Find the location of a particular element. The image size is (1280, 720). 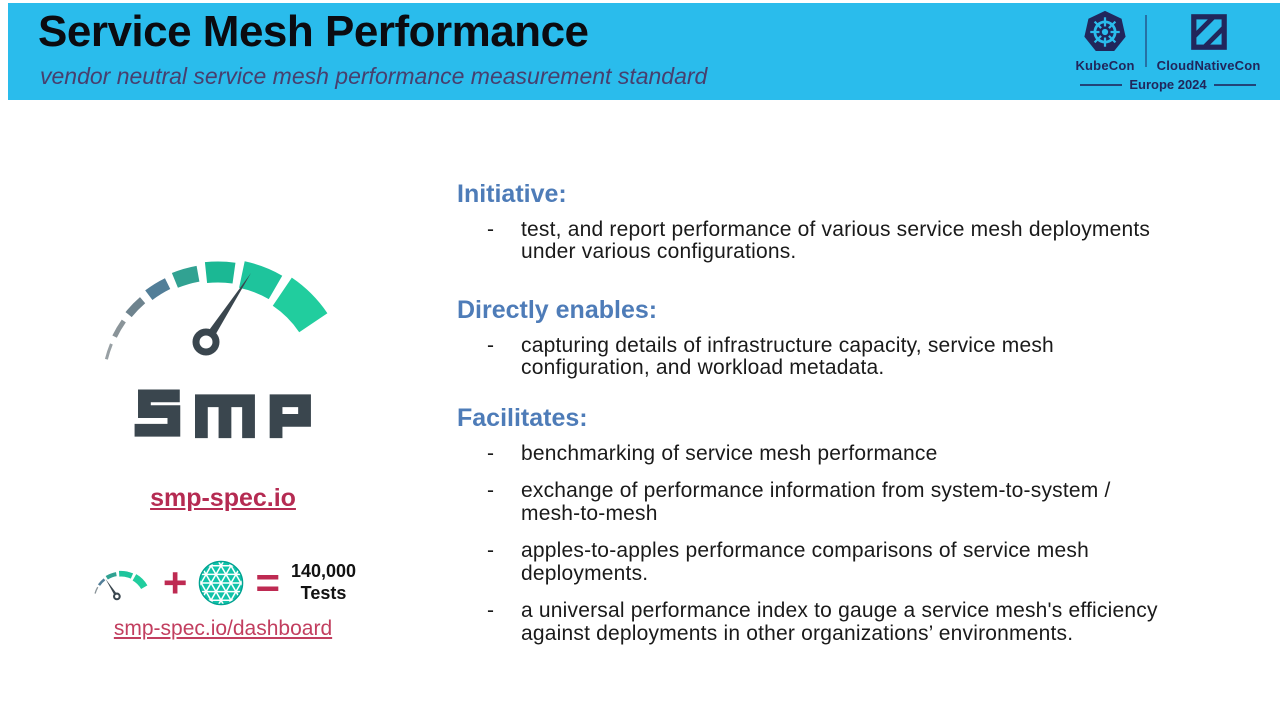

section-heading: Directly enables: is located at coordinates (557, 309).